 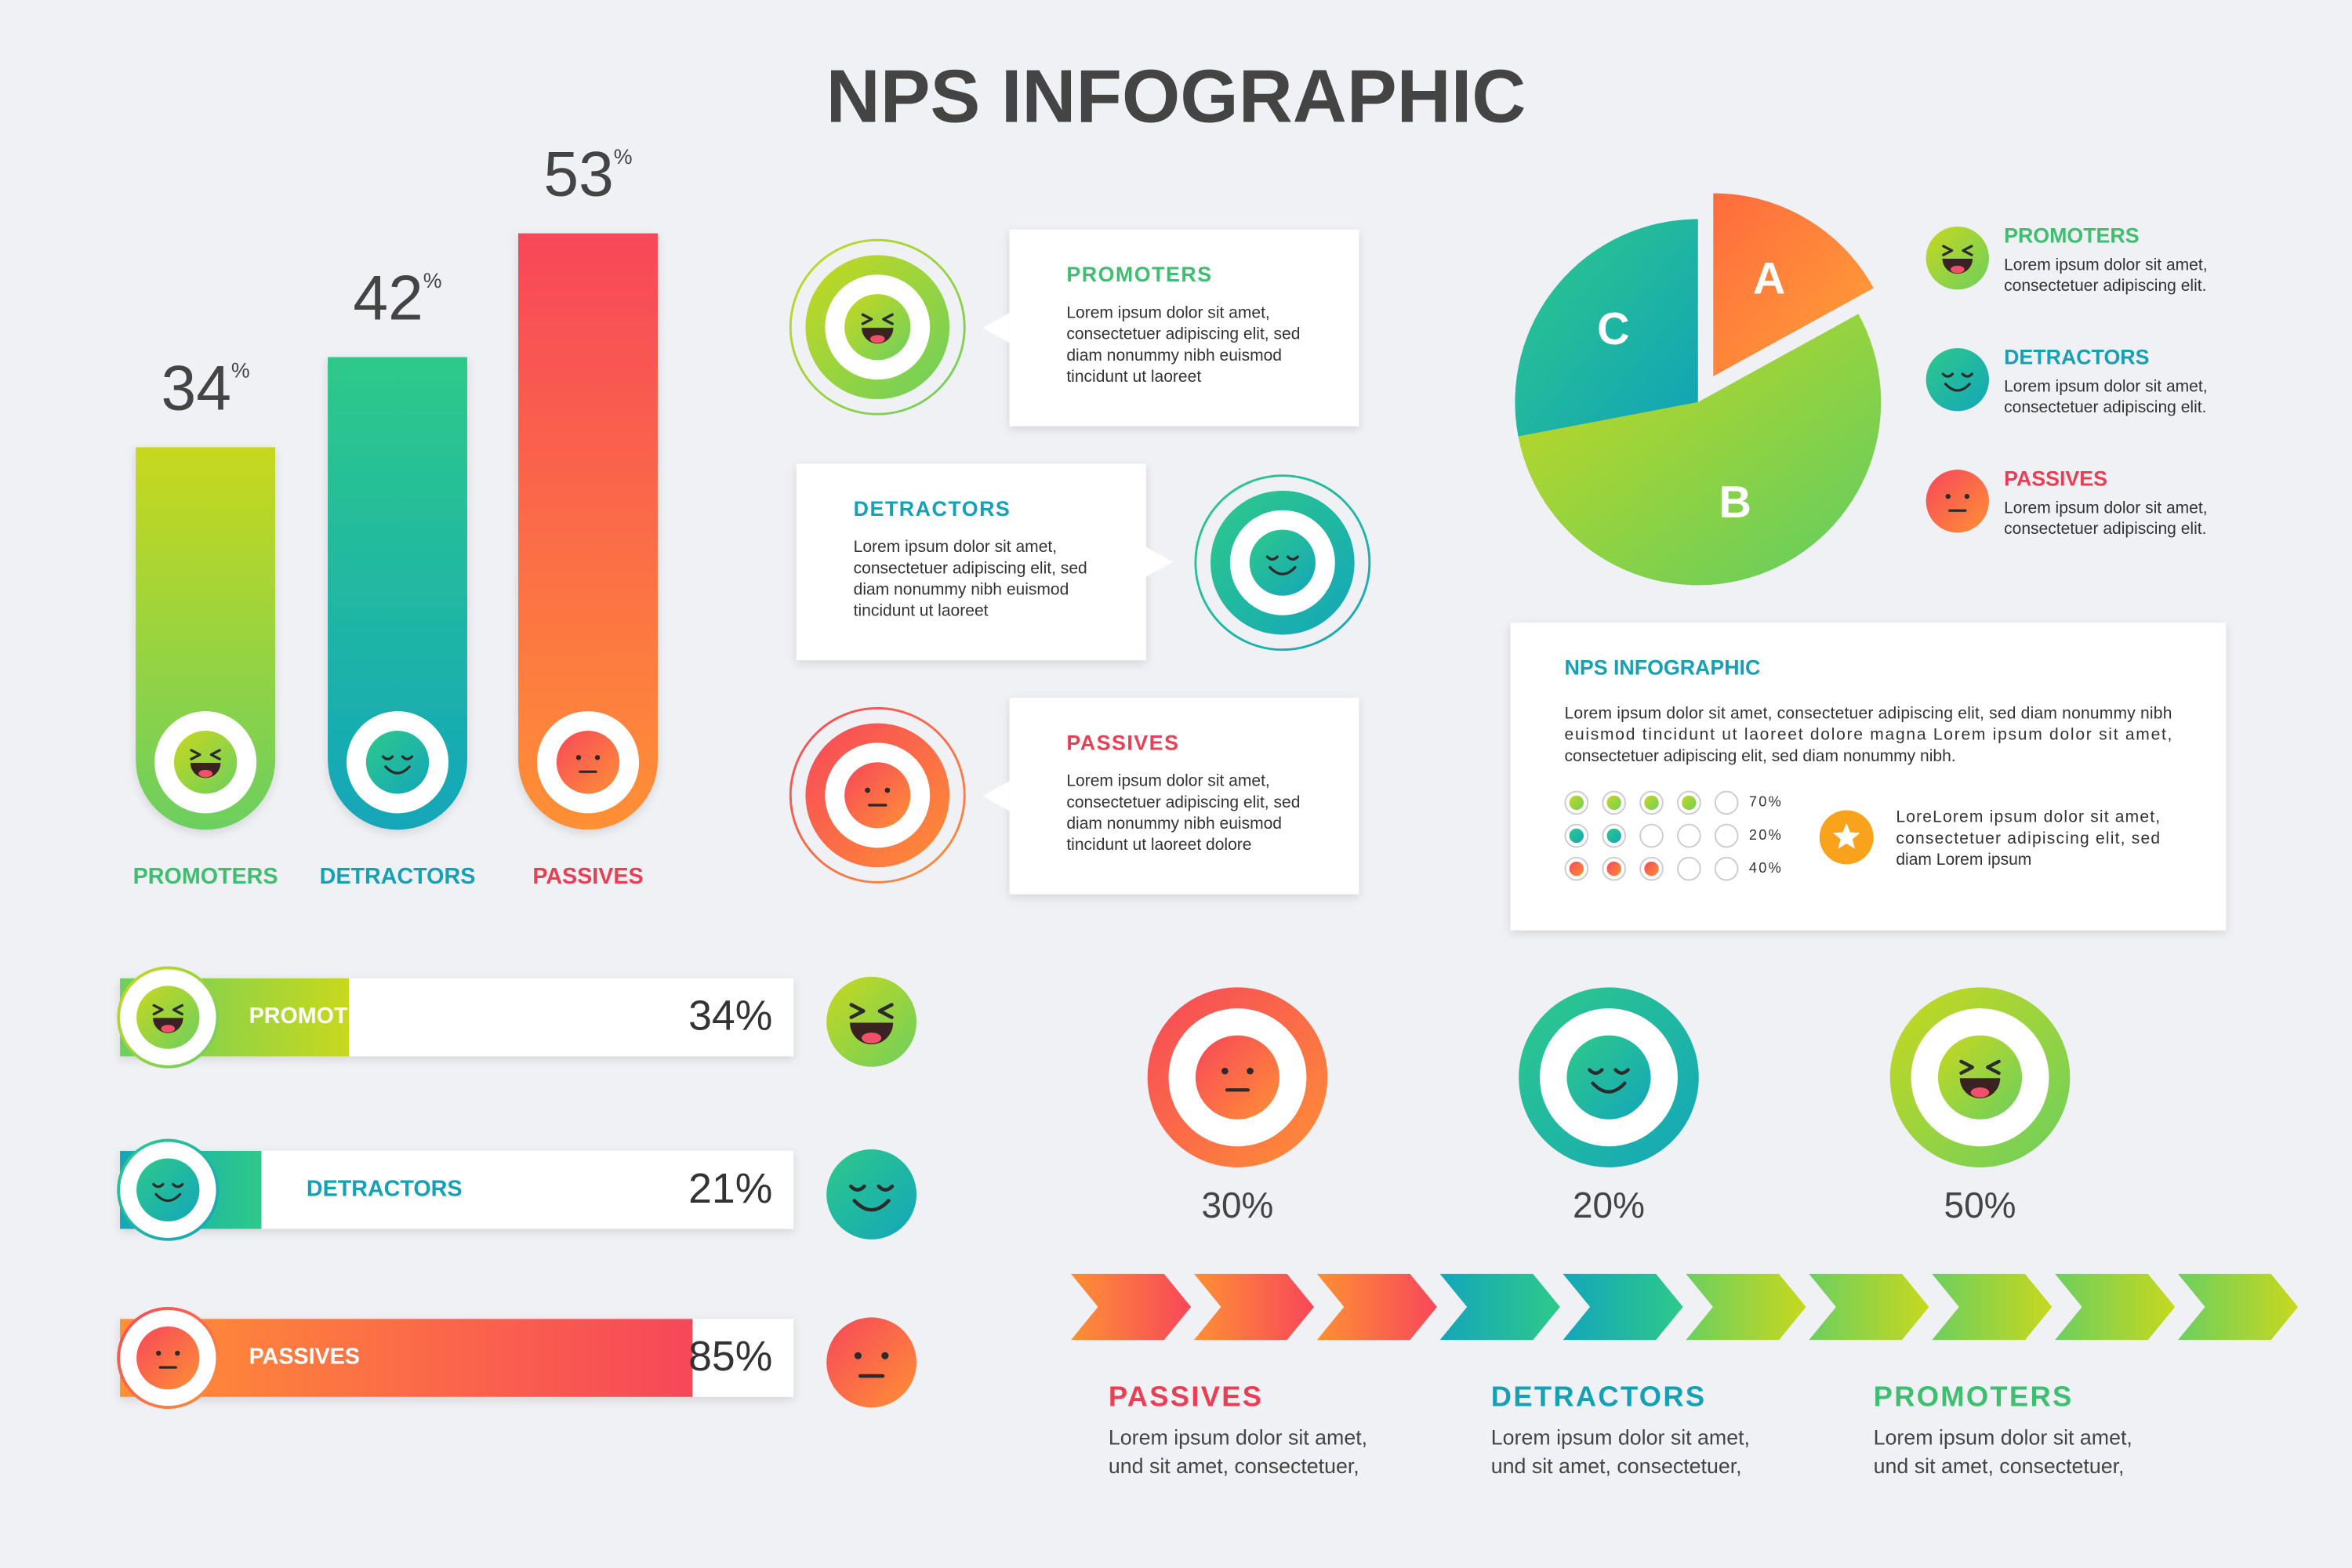 What do you see at coordinates (196, 389) in the screenshot?
I see `value-number: 34` at bounding box center [196, 389].